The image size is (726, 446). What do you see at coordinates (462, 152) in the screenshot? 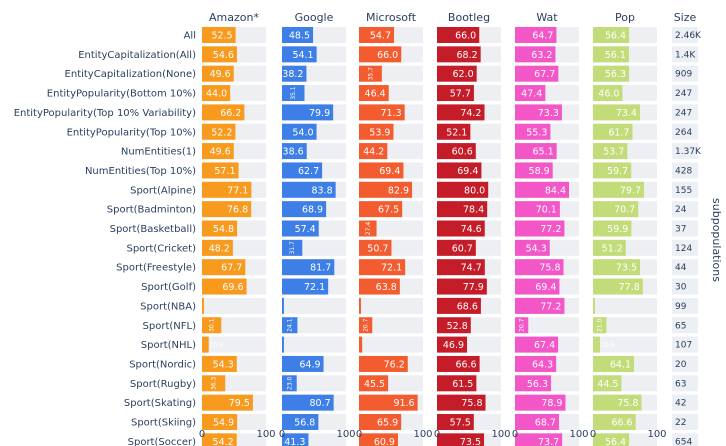
I see `value-label: 60.6` at bounding box center [462, 152].